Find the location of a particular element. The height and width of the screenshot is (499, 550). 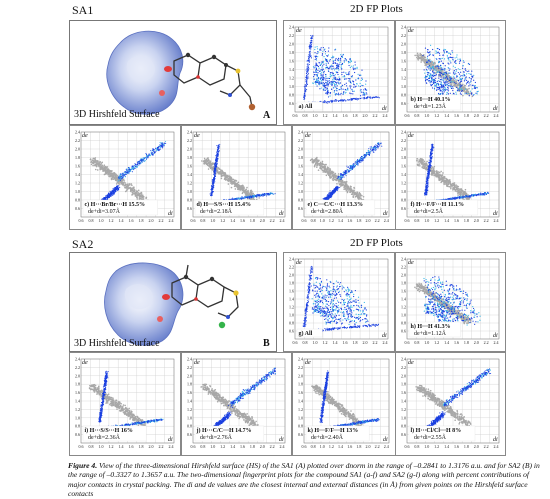

hirshfeld-surface-sa2 is located at coordinates (173, 302).